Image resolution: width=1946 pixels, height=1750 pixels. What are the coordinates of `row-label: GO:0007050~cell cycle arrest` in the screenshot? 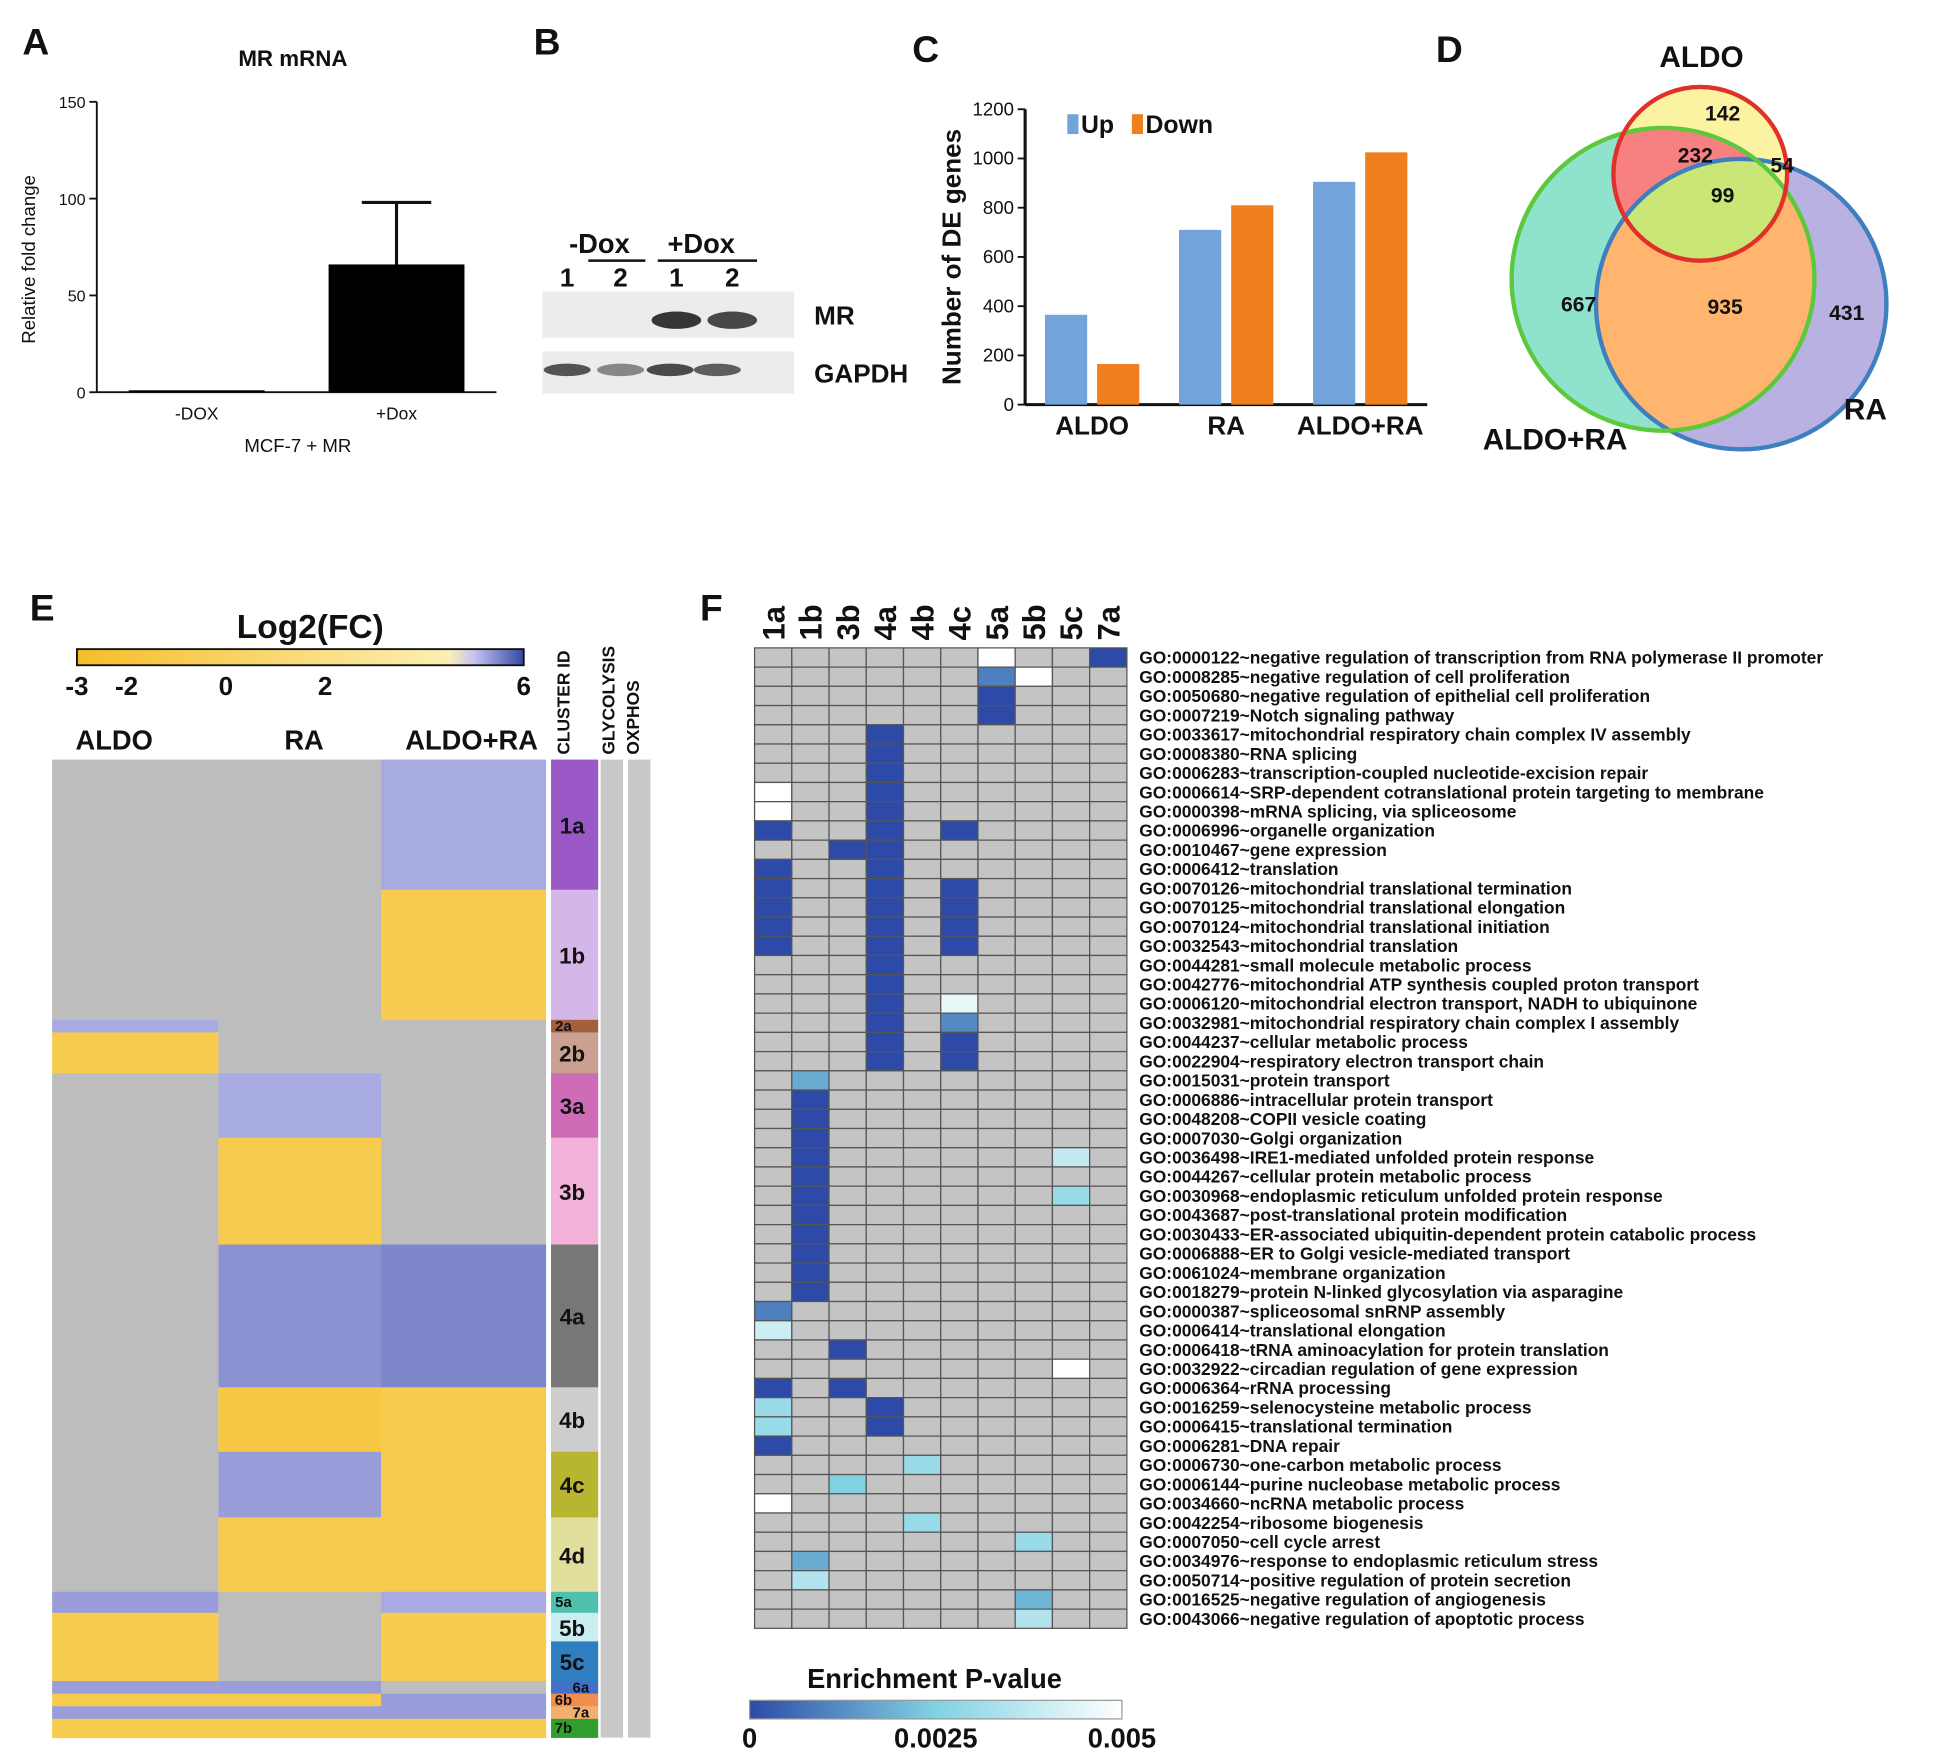 It's located at (1259, 1542).